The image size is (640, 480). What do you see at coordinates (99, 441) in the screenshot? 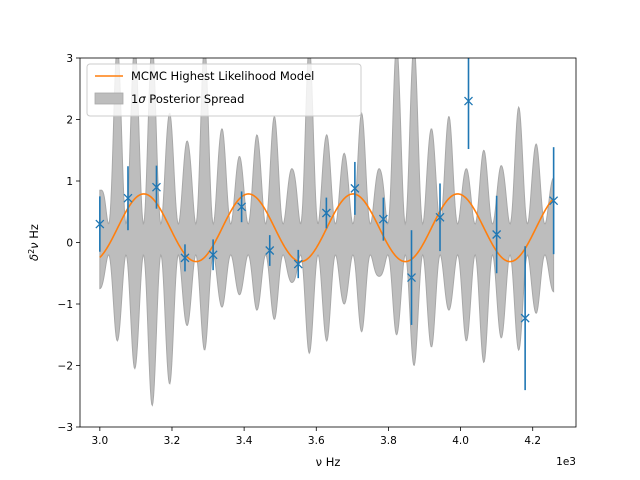
I see `x-tick-label: 3.0` at bounding box center [99, 441].